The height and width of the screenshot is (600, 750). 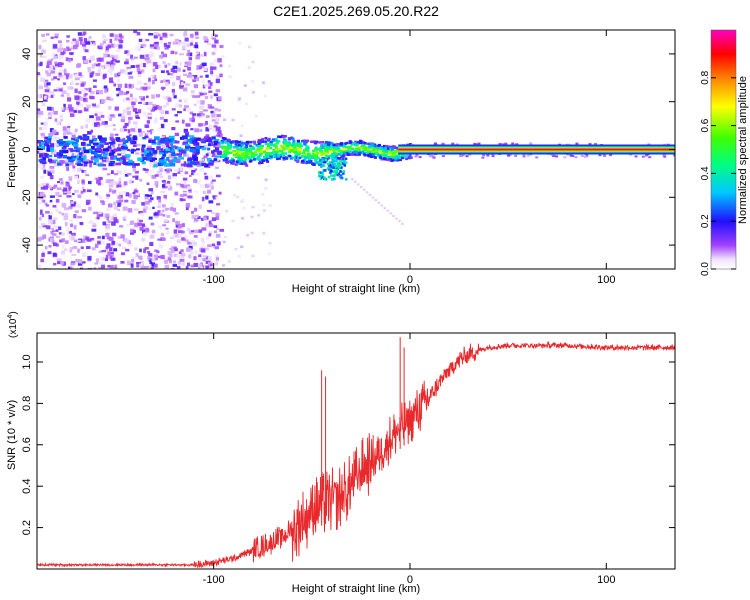 I want to click on svg-text: (x104), so click(x=13, y=324).